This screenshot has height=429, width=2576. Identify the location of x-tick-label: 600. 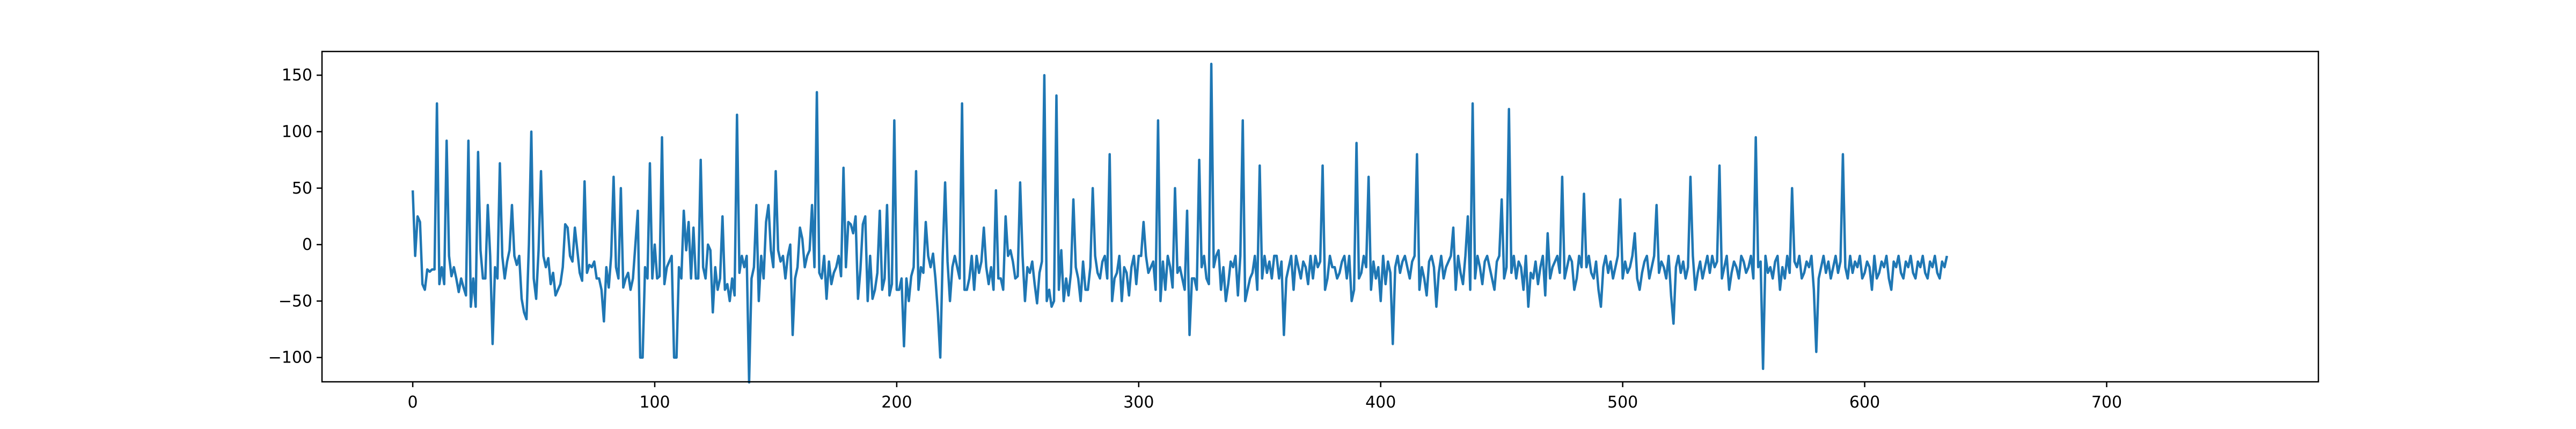
(1864, 402).